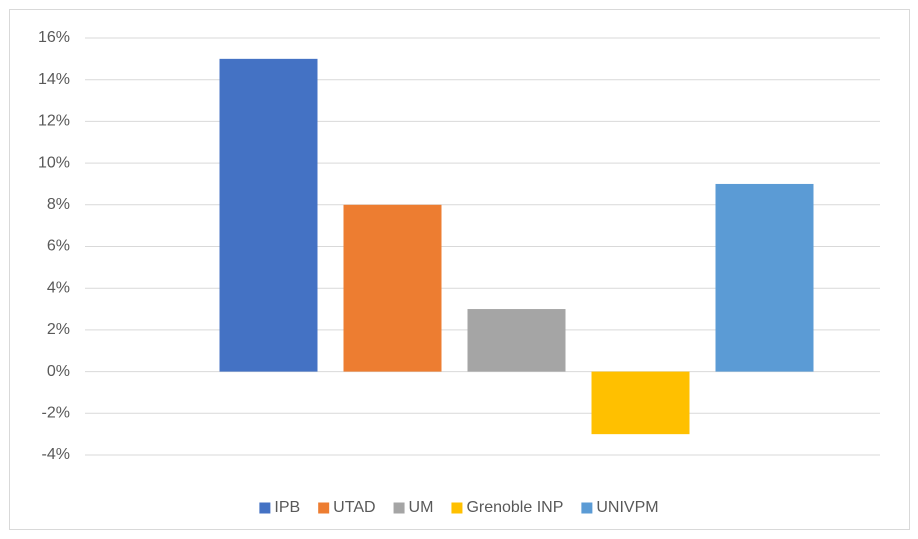 This screenshot has height=539, width=918. Describe the element at coordinates (627, 507) in the screenshot. I see `legend-label: UNIVPM` at that location.